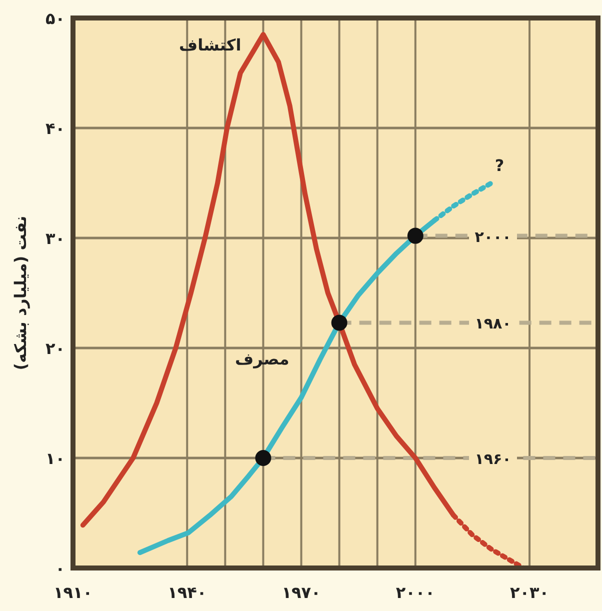  I want to click on y-tick-label: ۴۰, so click(55, 128).